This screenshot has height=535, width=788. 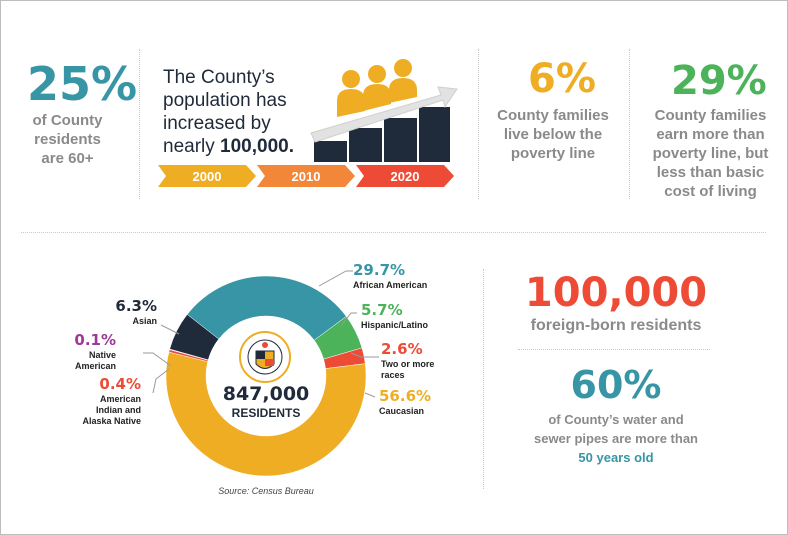 What do you see at coordinates (95, 340) in the screenshot?
I see `native-american-pct: 0.1%` at bounding box center [95, 340].